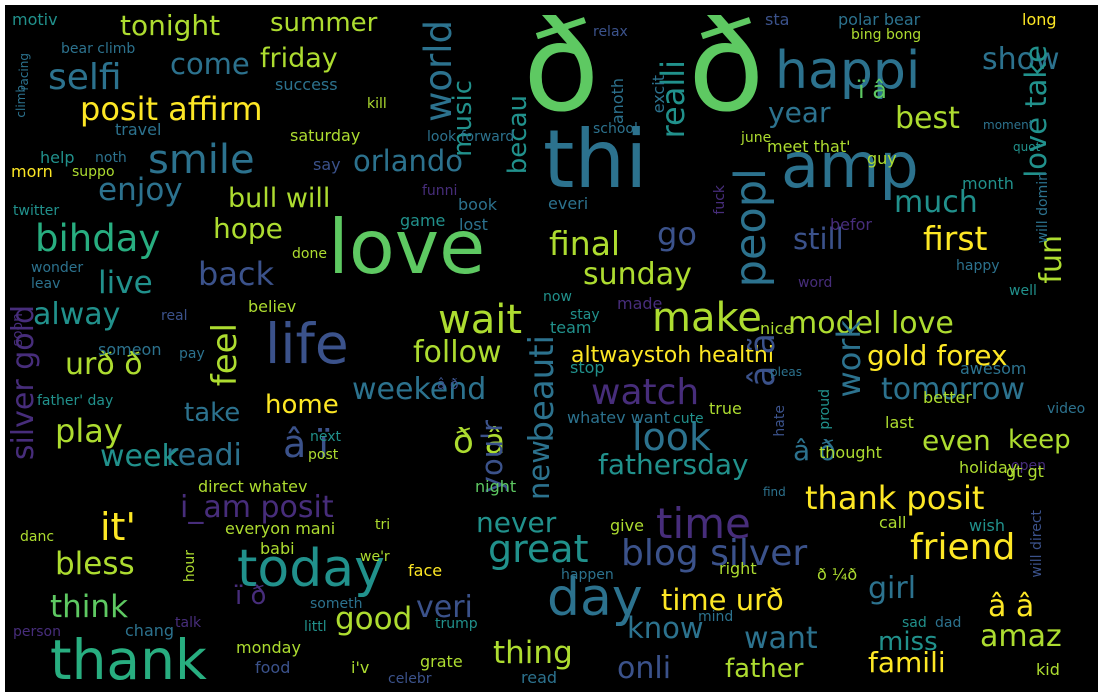 The width and height of the screenshot is (1103, 697). I want to click on word: week, so click(139, 456).